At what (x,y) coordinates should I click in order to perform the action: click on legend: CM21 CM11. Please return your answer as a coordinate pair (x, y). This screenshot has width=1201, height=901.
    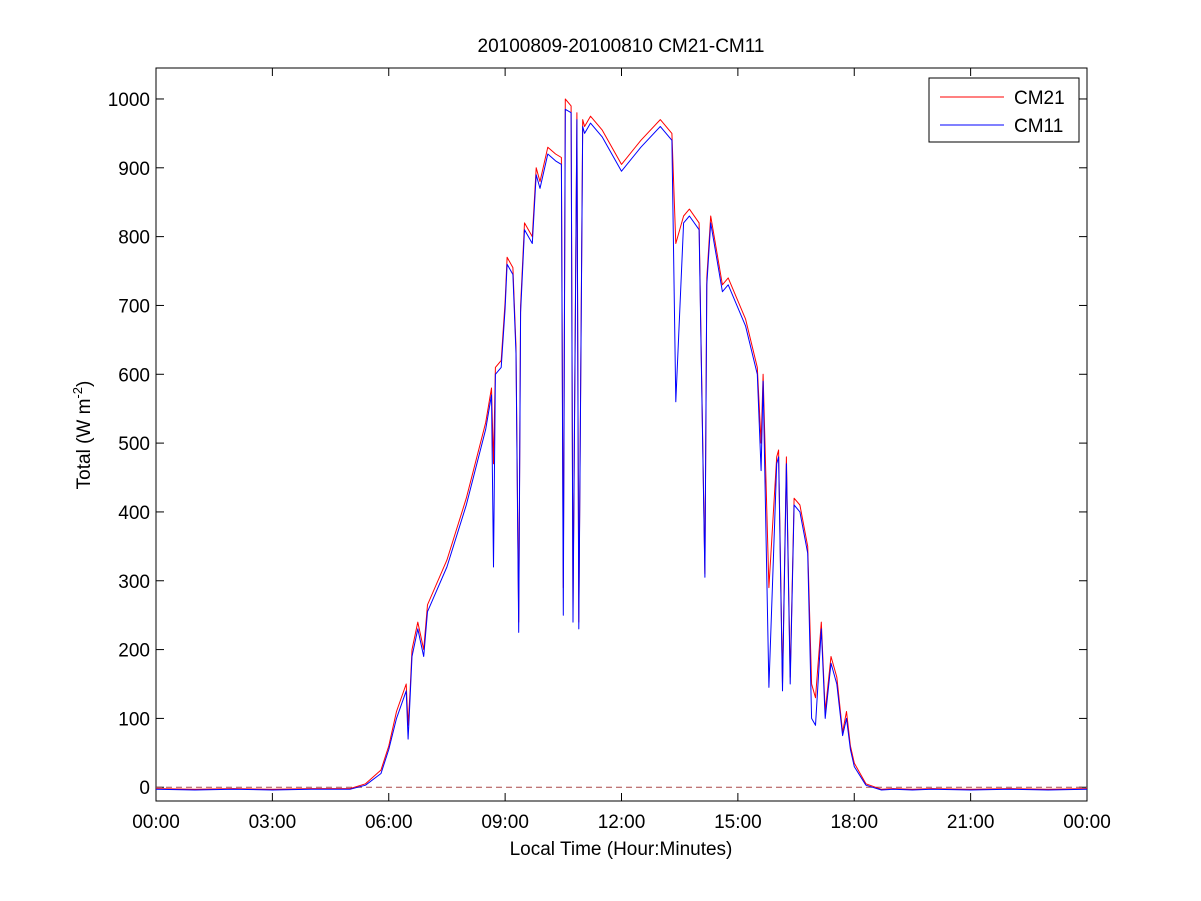
    Looking at the image, I should click on (1004, 110).